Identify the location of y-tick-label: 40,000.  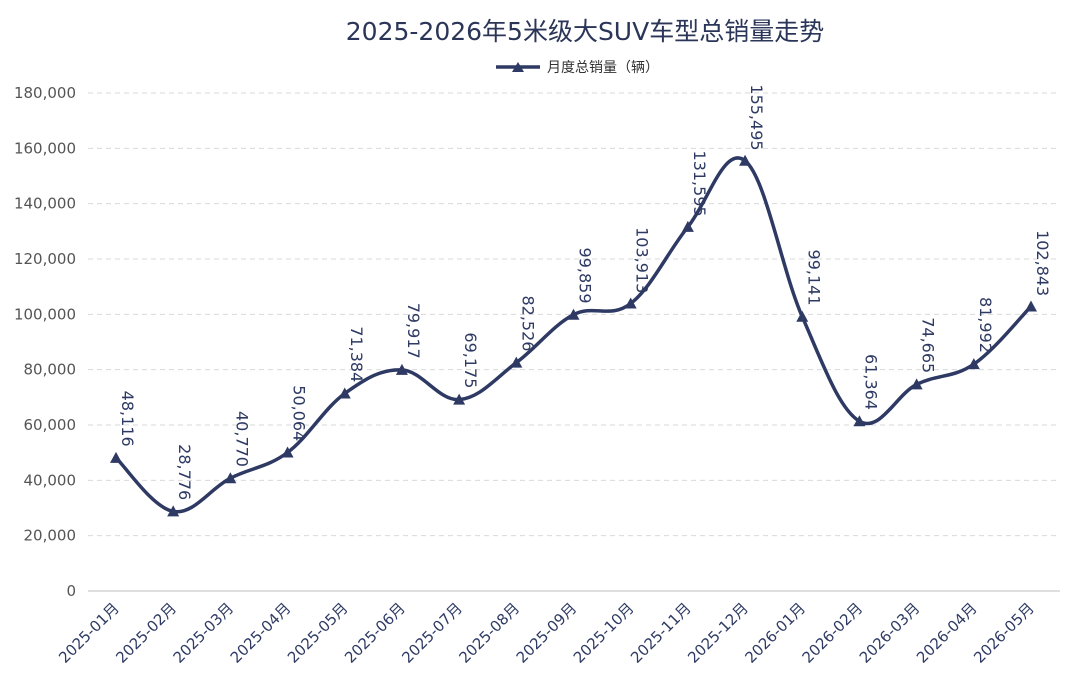
(50, 480).